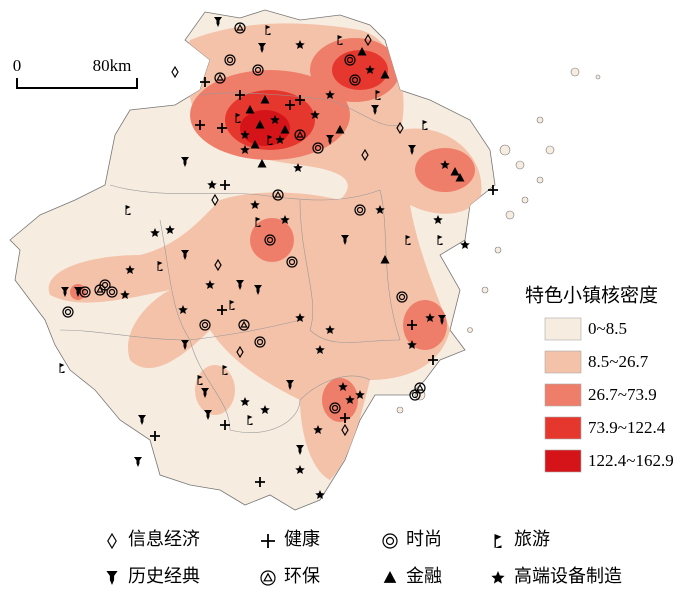 The image size is (700, 595). What do you see at coordinates (627, 427) in the screenshot?
I see `legend-label: 73.9~122.4` at bounding box center [627, 427].